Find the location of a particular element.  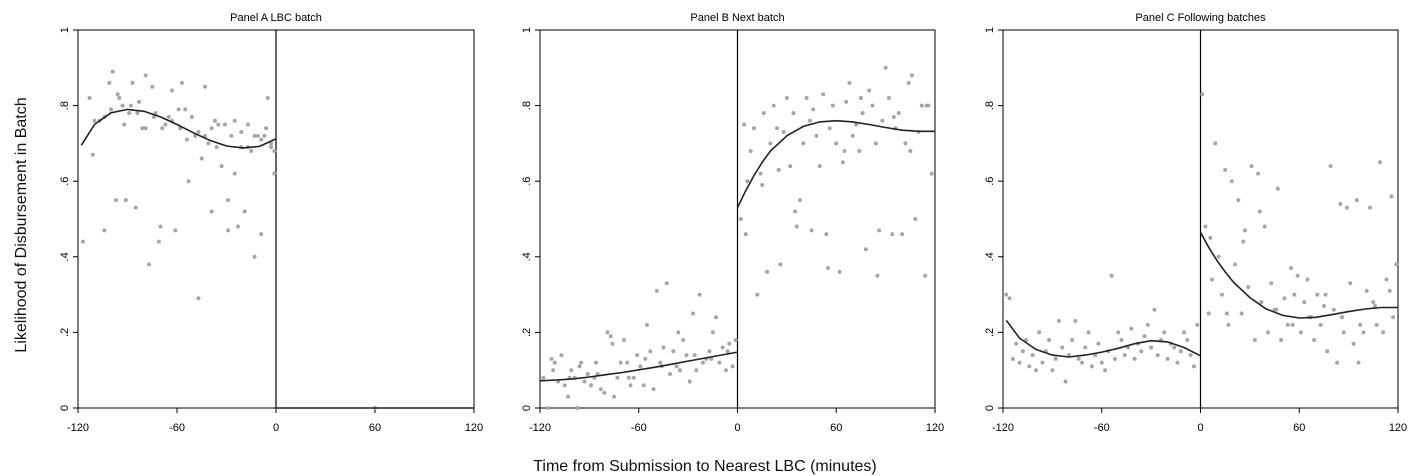

panel-title: Panel B Next batch is located at coordinates (737, 18).